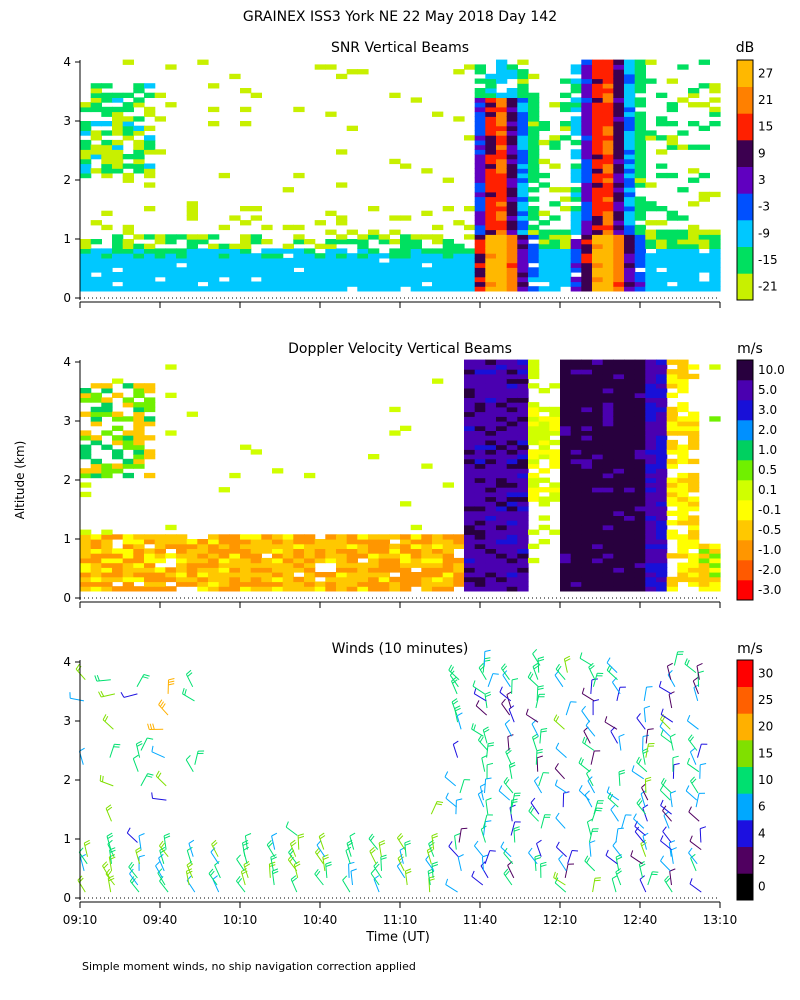 This screenshot has width=800, height=1000. I want to click on y-axis-label: Altitude (km), so click(20, 480).